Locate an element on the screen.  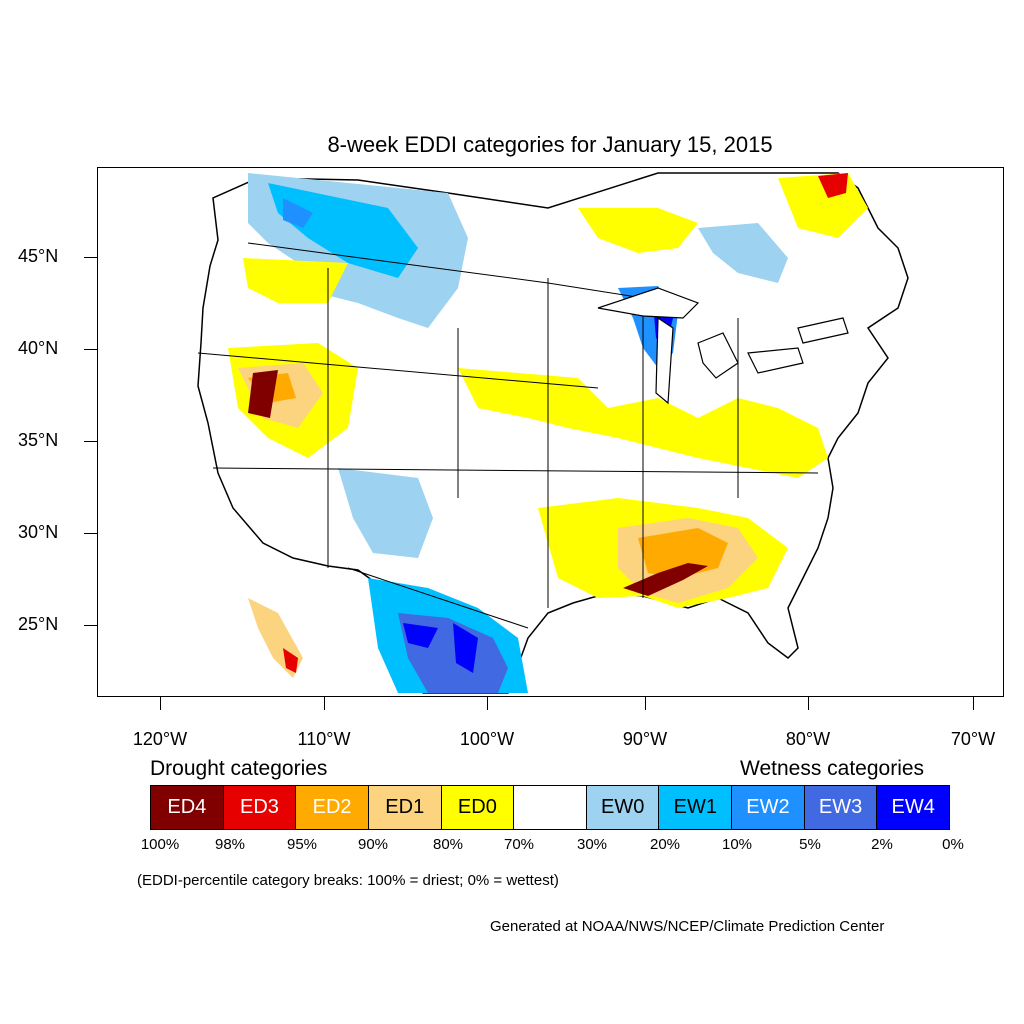
legend-label: ED1 is located at coordinates (405, 807).